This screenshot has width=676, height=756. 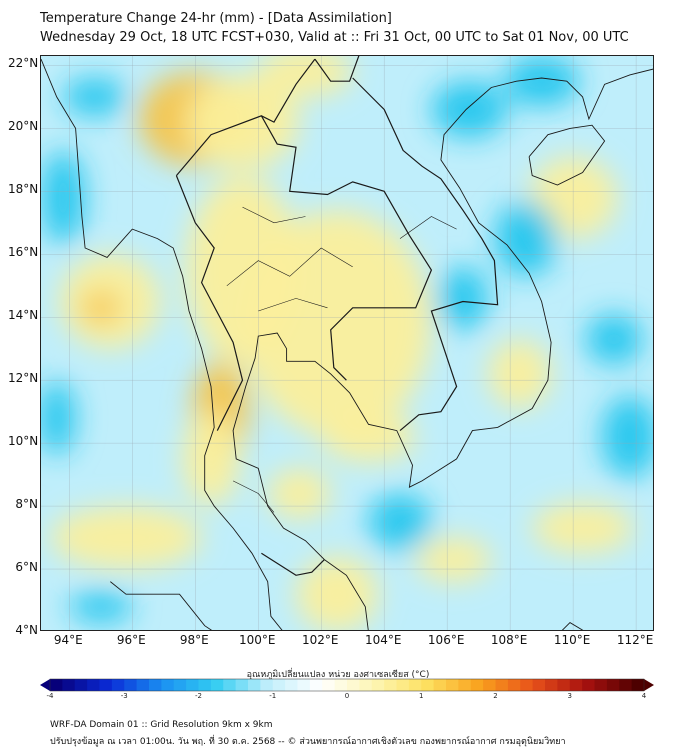 What do you see at coordinates (635, 640) in the screenshot?
I see `lon-tick-label: 112°E` at bounding box center [635, 640].